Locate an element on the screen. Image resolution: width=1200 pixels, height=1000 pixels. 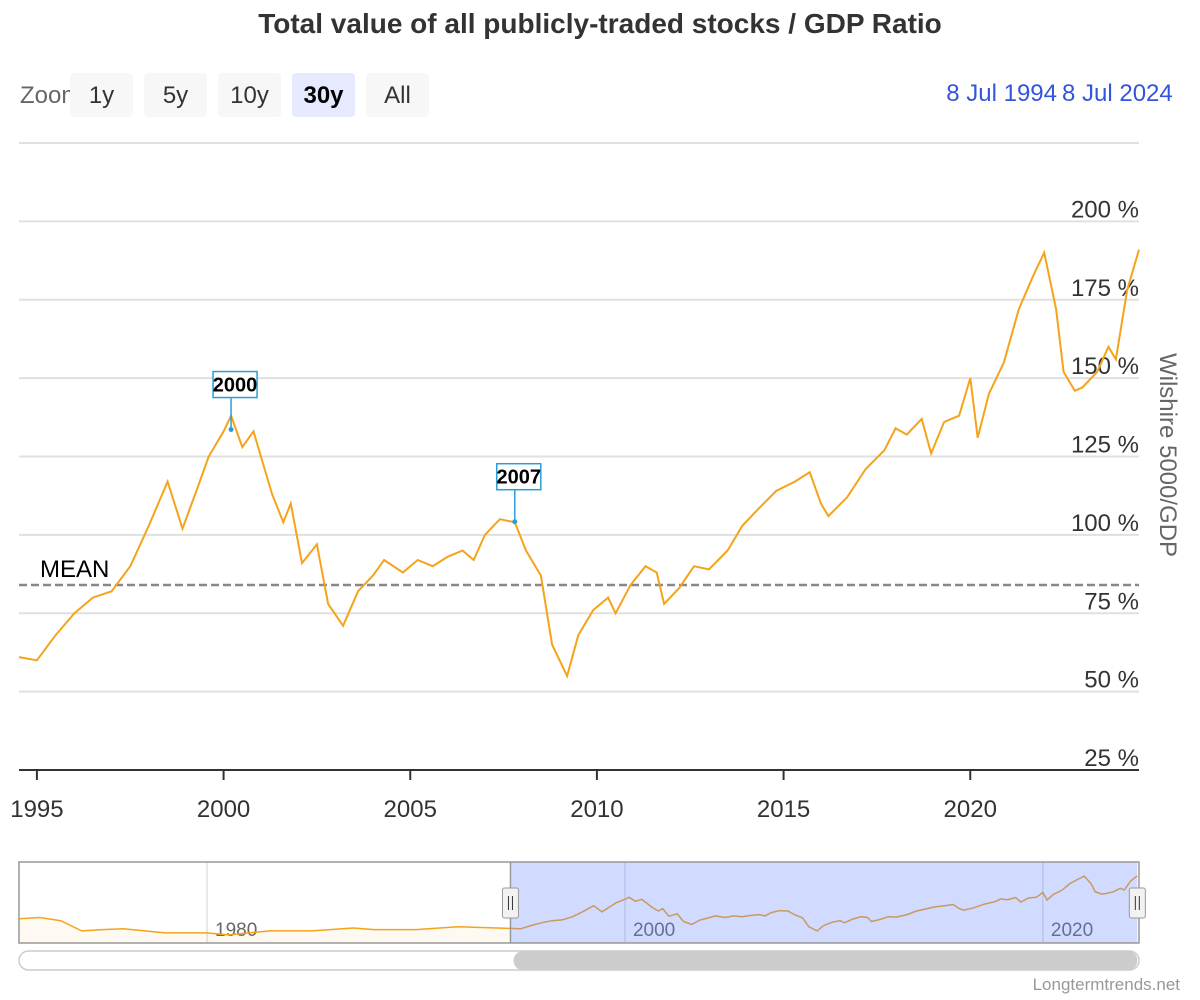
y-tick-label: 175 % is located at coordinates (1105, 288).